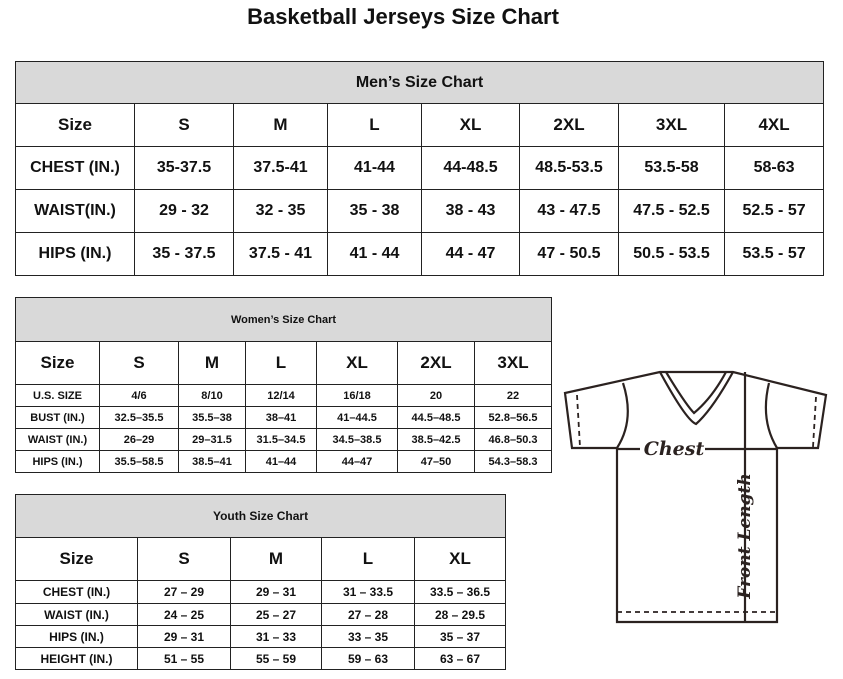  What do you see at coordinates (513, 417) in the screenshot?
I see `table-cell: 52.8–56.5` at bounding box center [513, 417].